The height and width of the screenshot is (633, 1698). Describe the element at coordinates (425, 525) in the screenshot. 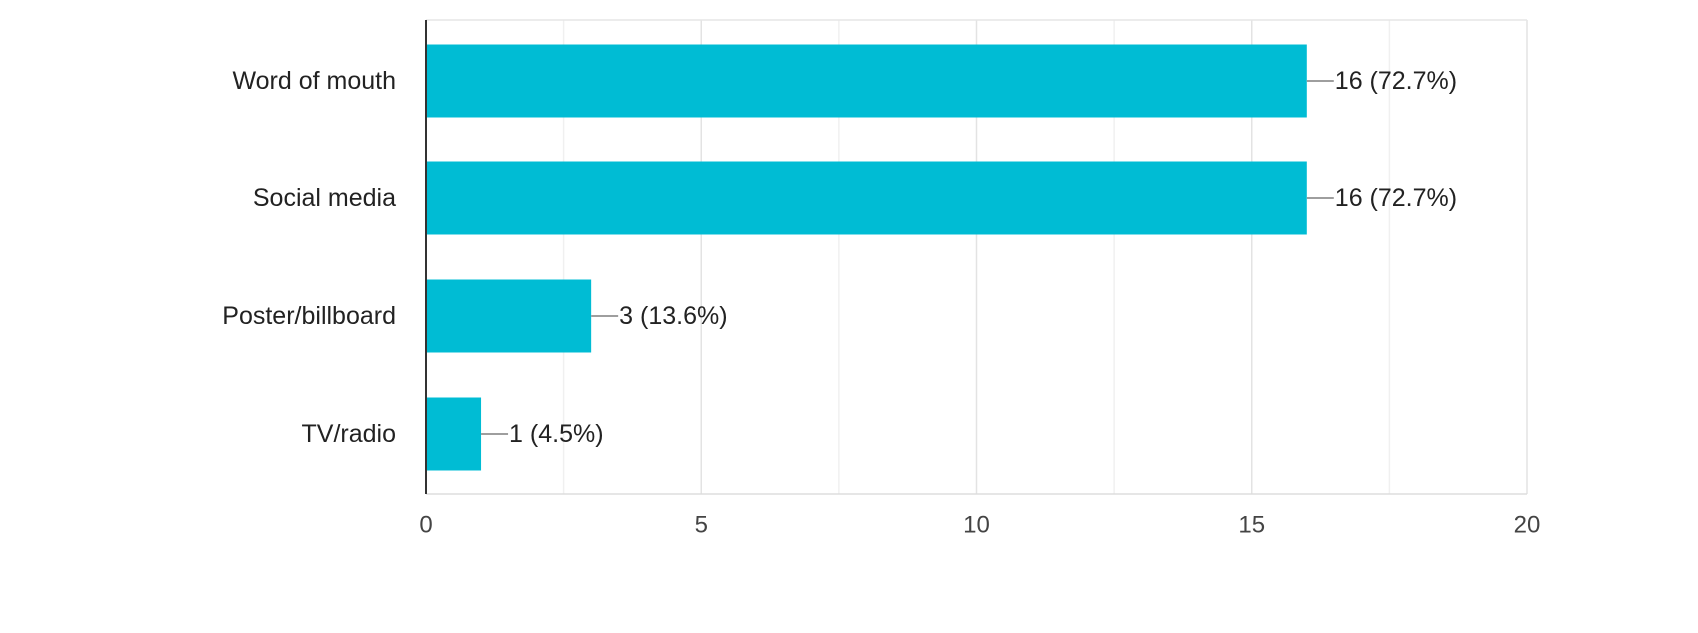

I see `x-tick-label: 0` at that location.